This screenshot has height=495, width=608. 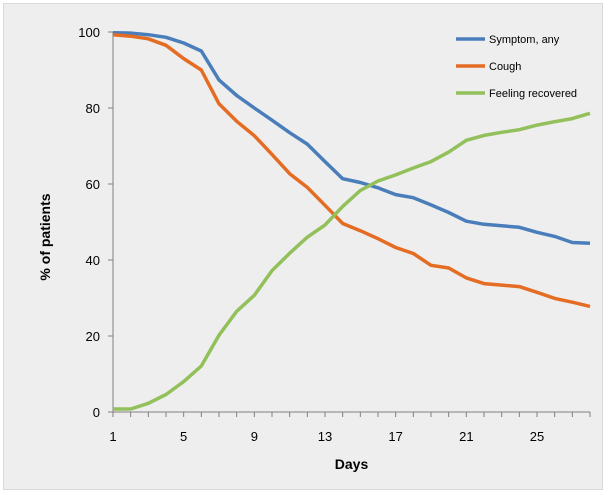 I want to click on x-tick-label: 13, so click(x=325, y=436).